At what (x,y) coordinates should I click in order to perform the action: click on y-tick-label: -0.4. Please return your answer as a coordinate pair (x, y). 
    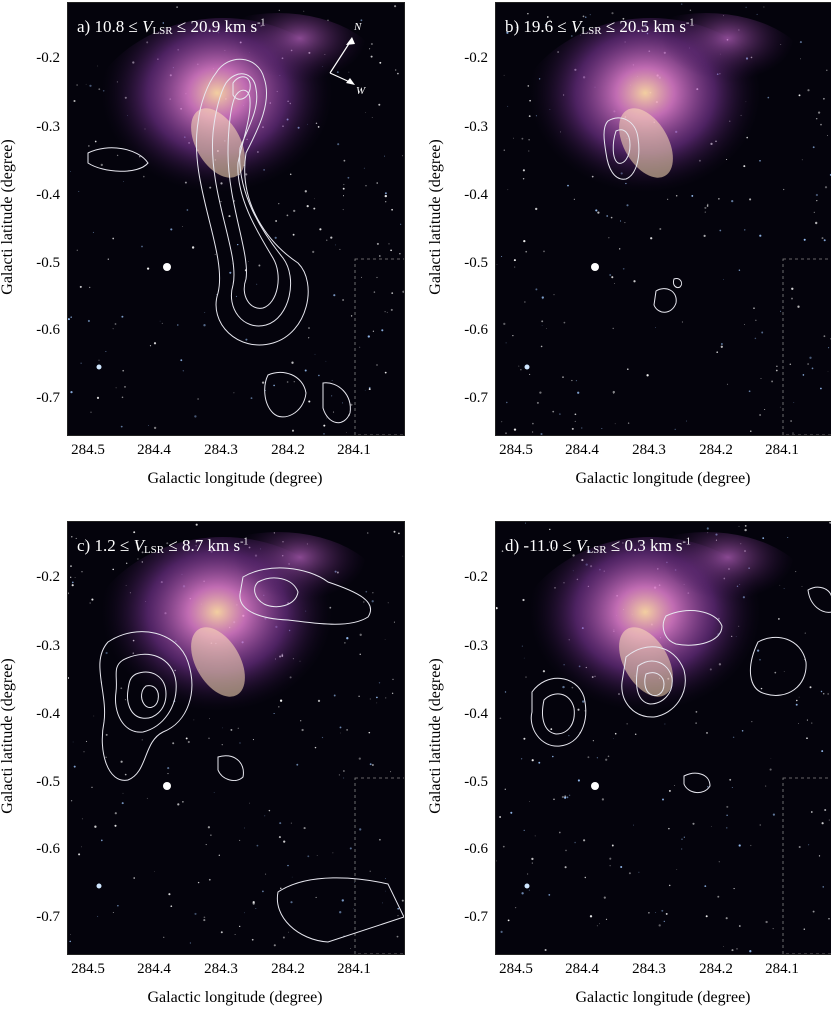
    Looking at the image, I should click on (48, 714).